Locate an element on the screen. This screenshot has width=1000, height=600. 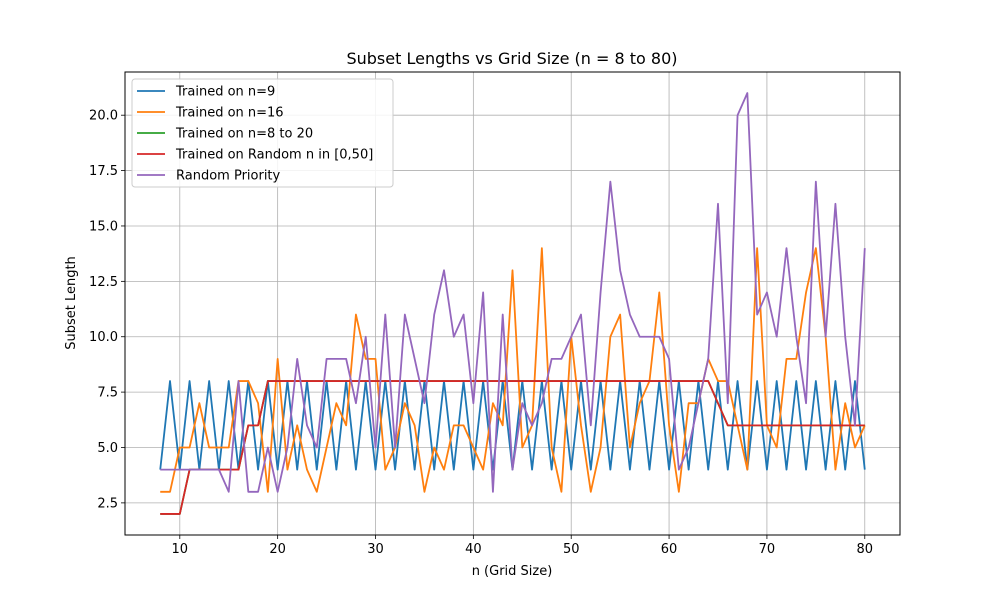
y-tick-label: 10.0 is located at coordinates (103, 337).